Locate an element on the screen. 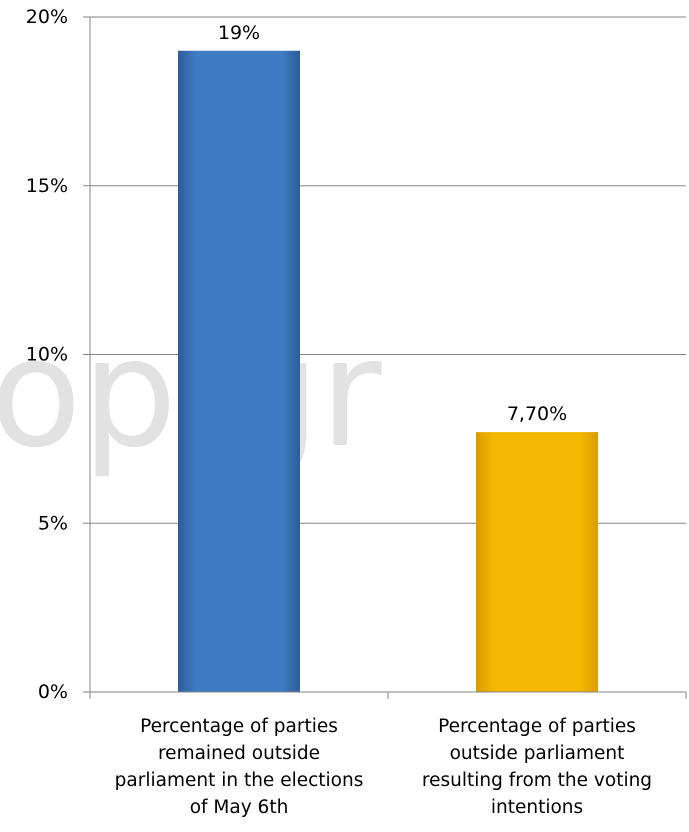 Image resolution: width=689 pixels, height=832 pixels. y-tick-label: 10% is located at coordinates (47, 355).